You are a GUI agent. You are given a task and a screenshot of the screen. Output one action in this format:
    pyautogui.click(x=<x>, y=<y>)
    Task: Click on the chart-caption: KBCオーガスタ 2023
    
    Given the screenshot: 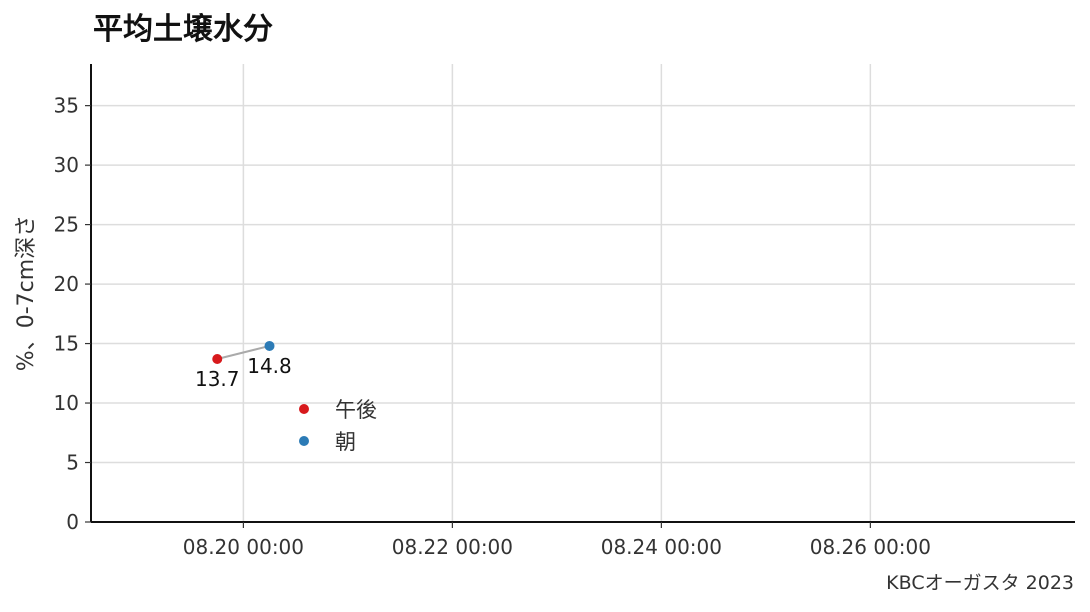 What is the action you would take?
    pyautogui.click(x=980, y=583)
    